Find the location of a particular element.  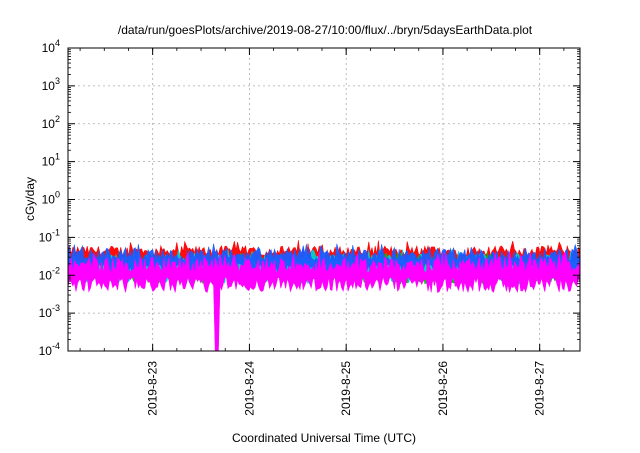

y-tick-label: 10¹ is located at coordinates (51, 160).